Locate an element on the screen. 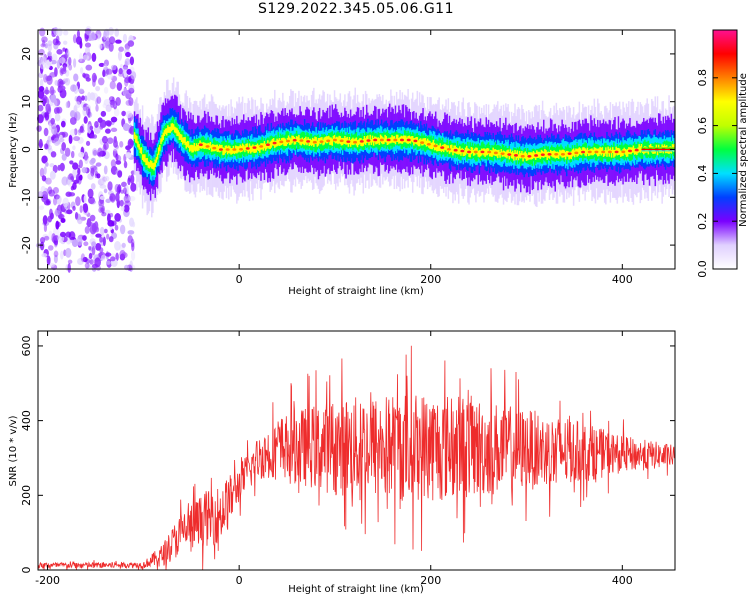 Image resolution: width=750 pixels, height=600 pixels. colorbar-label: Normalized spectral amplitude is located at coordinates (743, 150).